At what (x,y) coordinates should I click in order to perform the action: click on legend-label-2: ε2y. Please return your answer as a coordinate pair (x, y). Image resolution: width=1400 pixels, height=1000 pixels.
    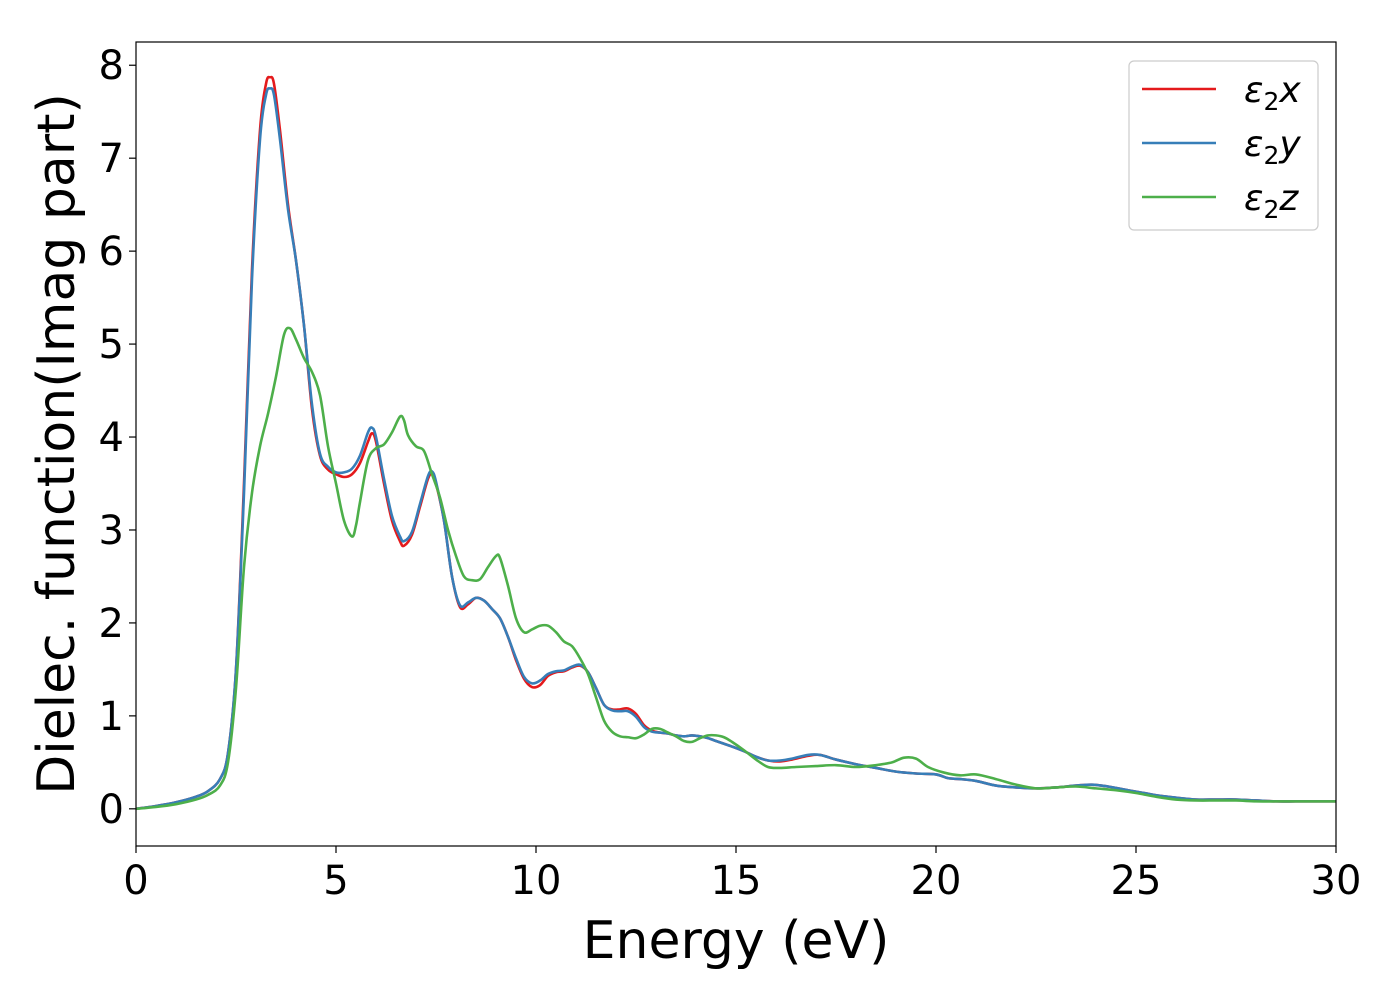
    Looking at the image, I should click on (1272, 147).